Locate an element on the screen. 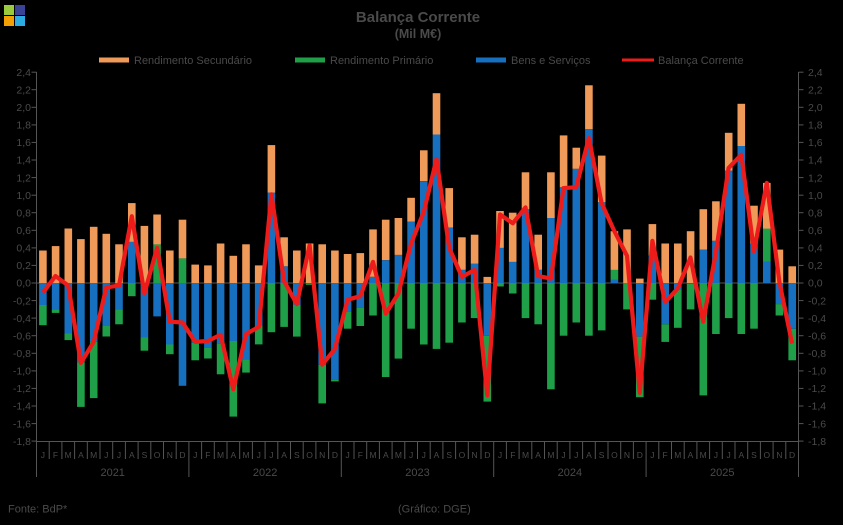 The image size is (843, 525). svg-text: 2025 is located at coordinates (722, 473).